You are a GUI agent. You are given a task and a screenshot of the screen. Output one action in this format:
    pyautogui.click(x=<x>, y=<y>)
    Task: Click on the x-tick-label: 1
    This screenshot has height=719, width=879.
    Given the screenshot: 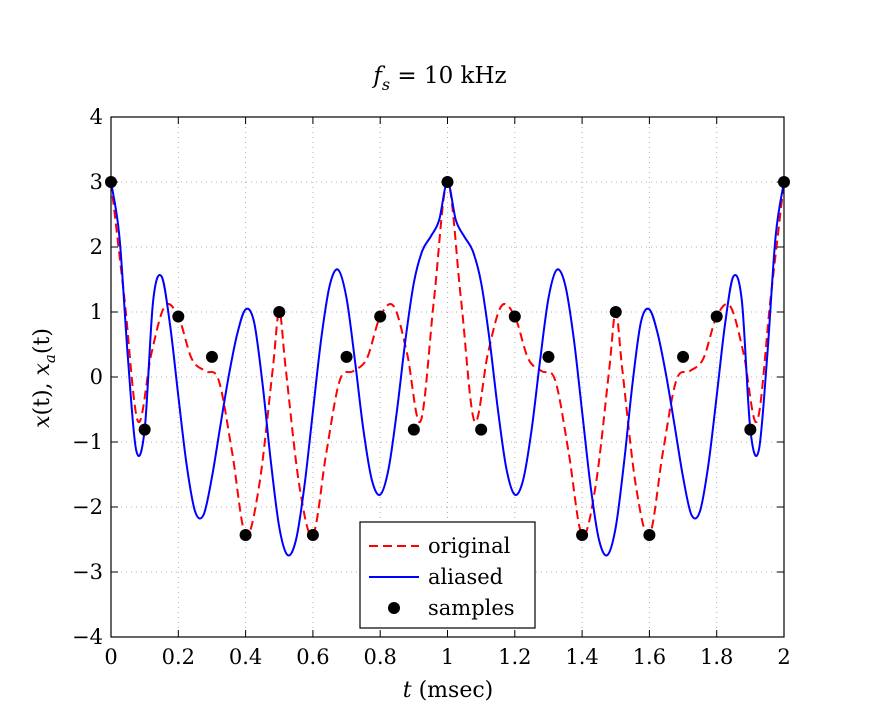 What is the action you would take?
    pyautogui.click(x=447, y=657)
    